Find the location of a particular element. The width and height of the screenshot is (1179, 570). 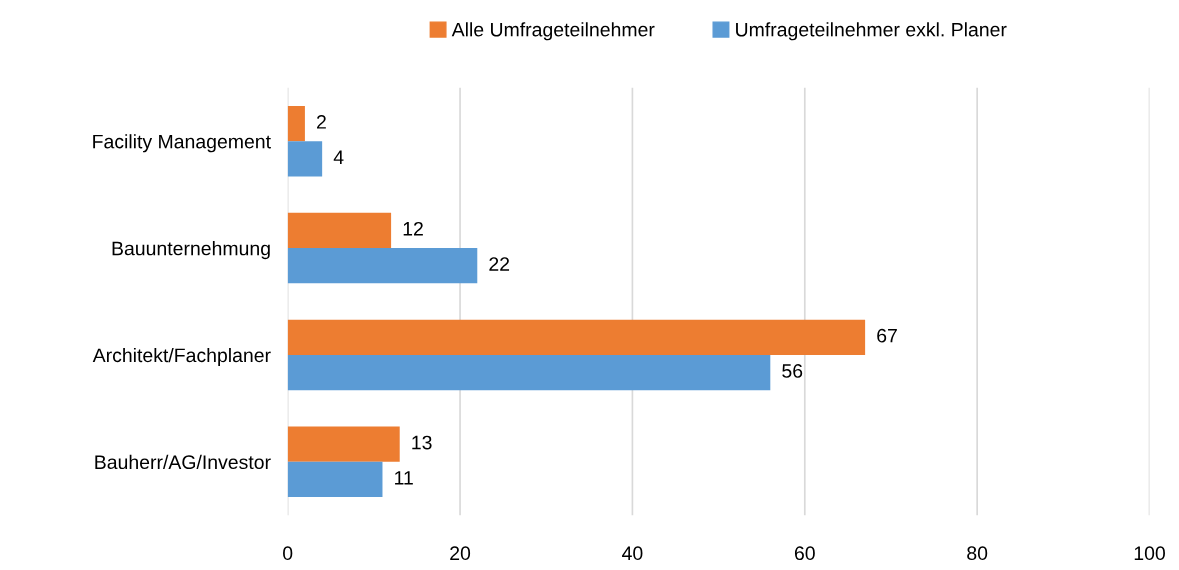

data-label: 56 is located at coordinates (792, 371).